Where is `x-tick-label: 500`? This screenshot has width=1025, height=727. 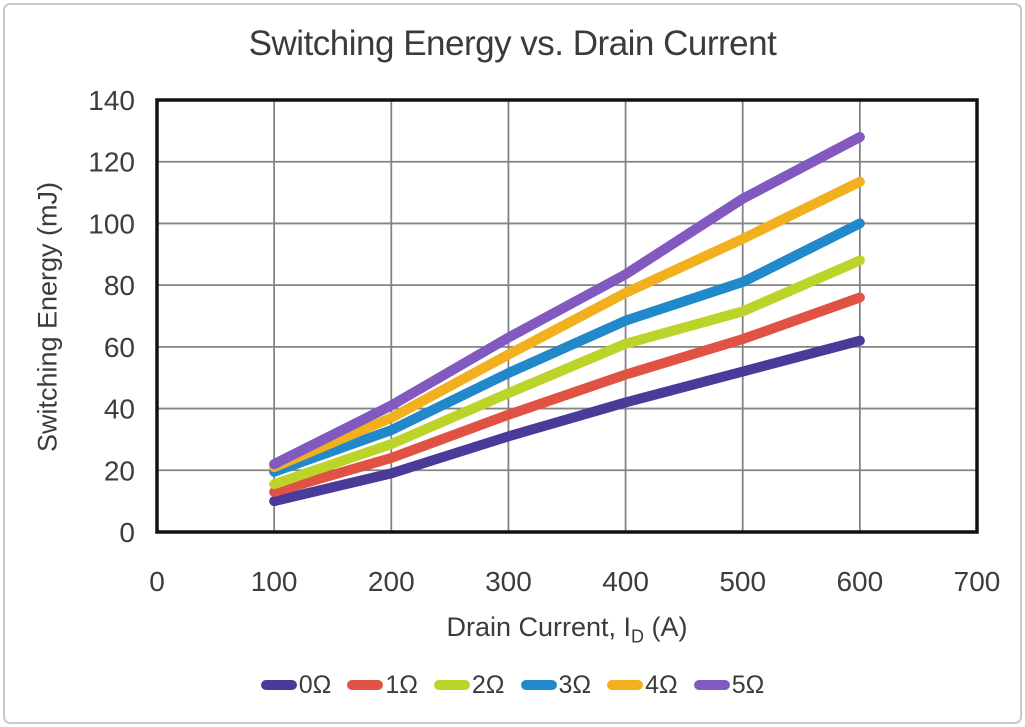
x-tick-label: 500 is located at coordinates (742, 581).